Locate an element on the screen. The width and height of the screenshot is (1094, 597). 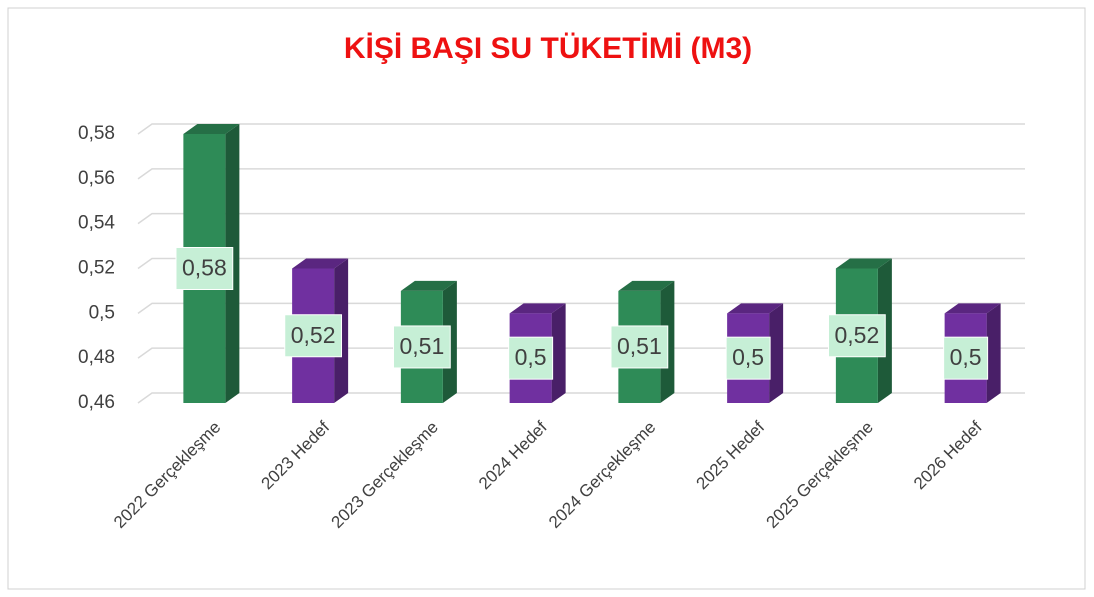
data-label: 0,58 is located at coordinates (204, 268).